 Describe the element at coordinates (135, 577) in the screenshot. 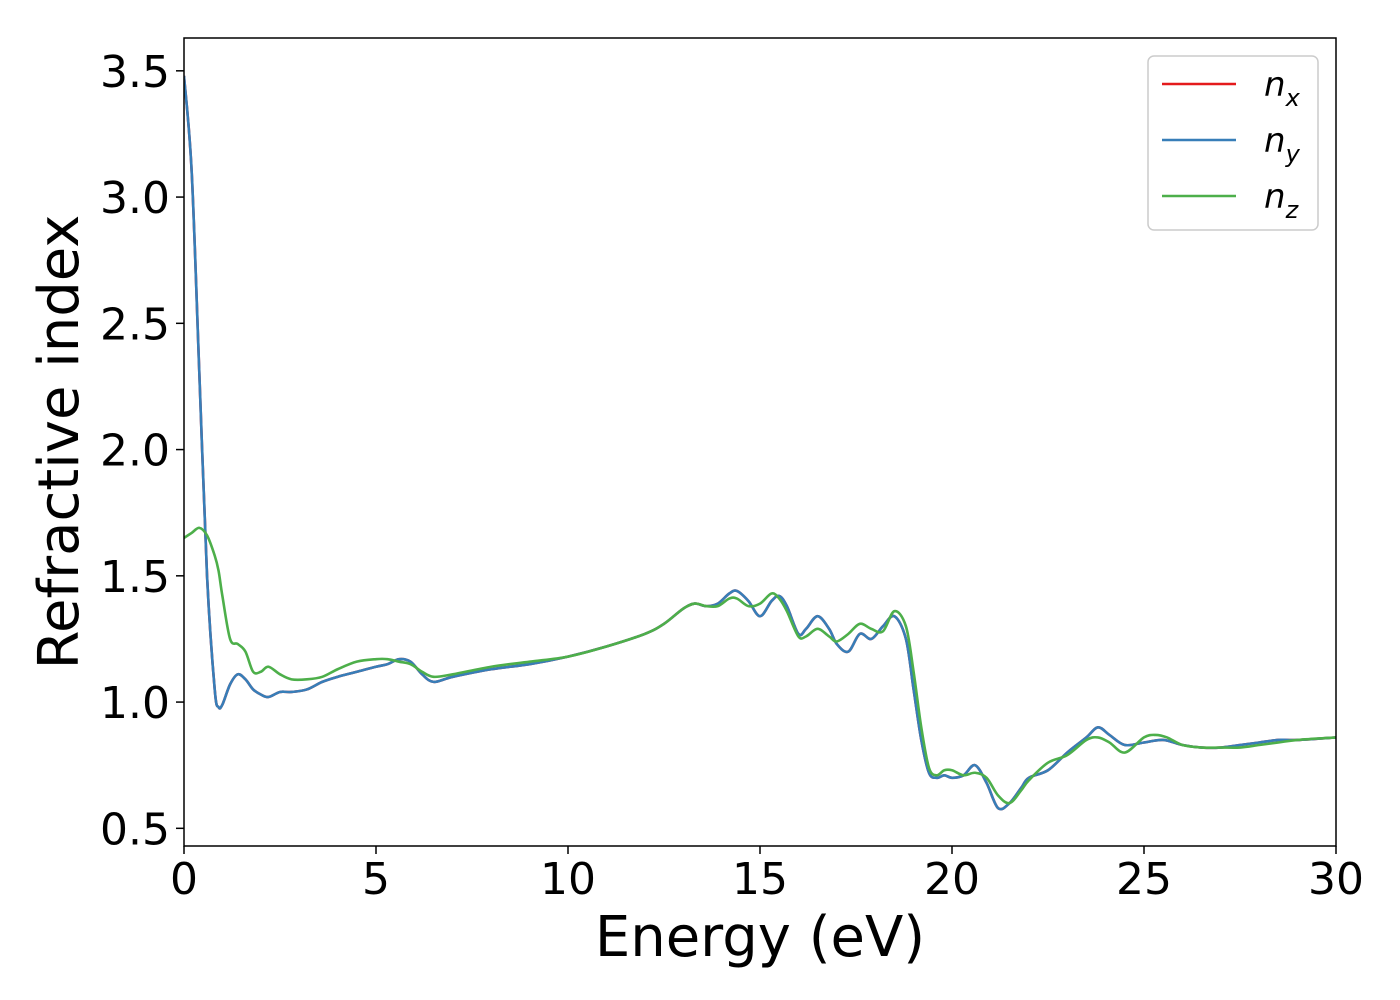

I see `y-tick-label: 1.5` at that location.